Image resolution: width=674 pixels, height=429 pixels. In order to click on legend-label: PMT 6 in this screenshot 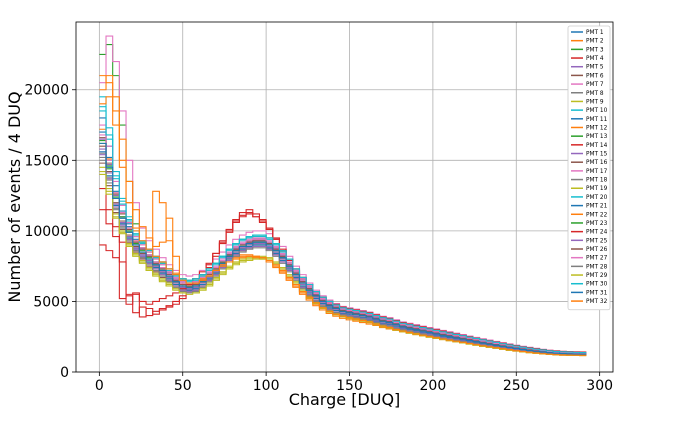, I will do `click(595, 76)`.